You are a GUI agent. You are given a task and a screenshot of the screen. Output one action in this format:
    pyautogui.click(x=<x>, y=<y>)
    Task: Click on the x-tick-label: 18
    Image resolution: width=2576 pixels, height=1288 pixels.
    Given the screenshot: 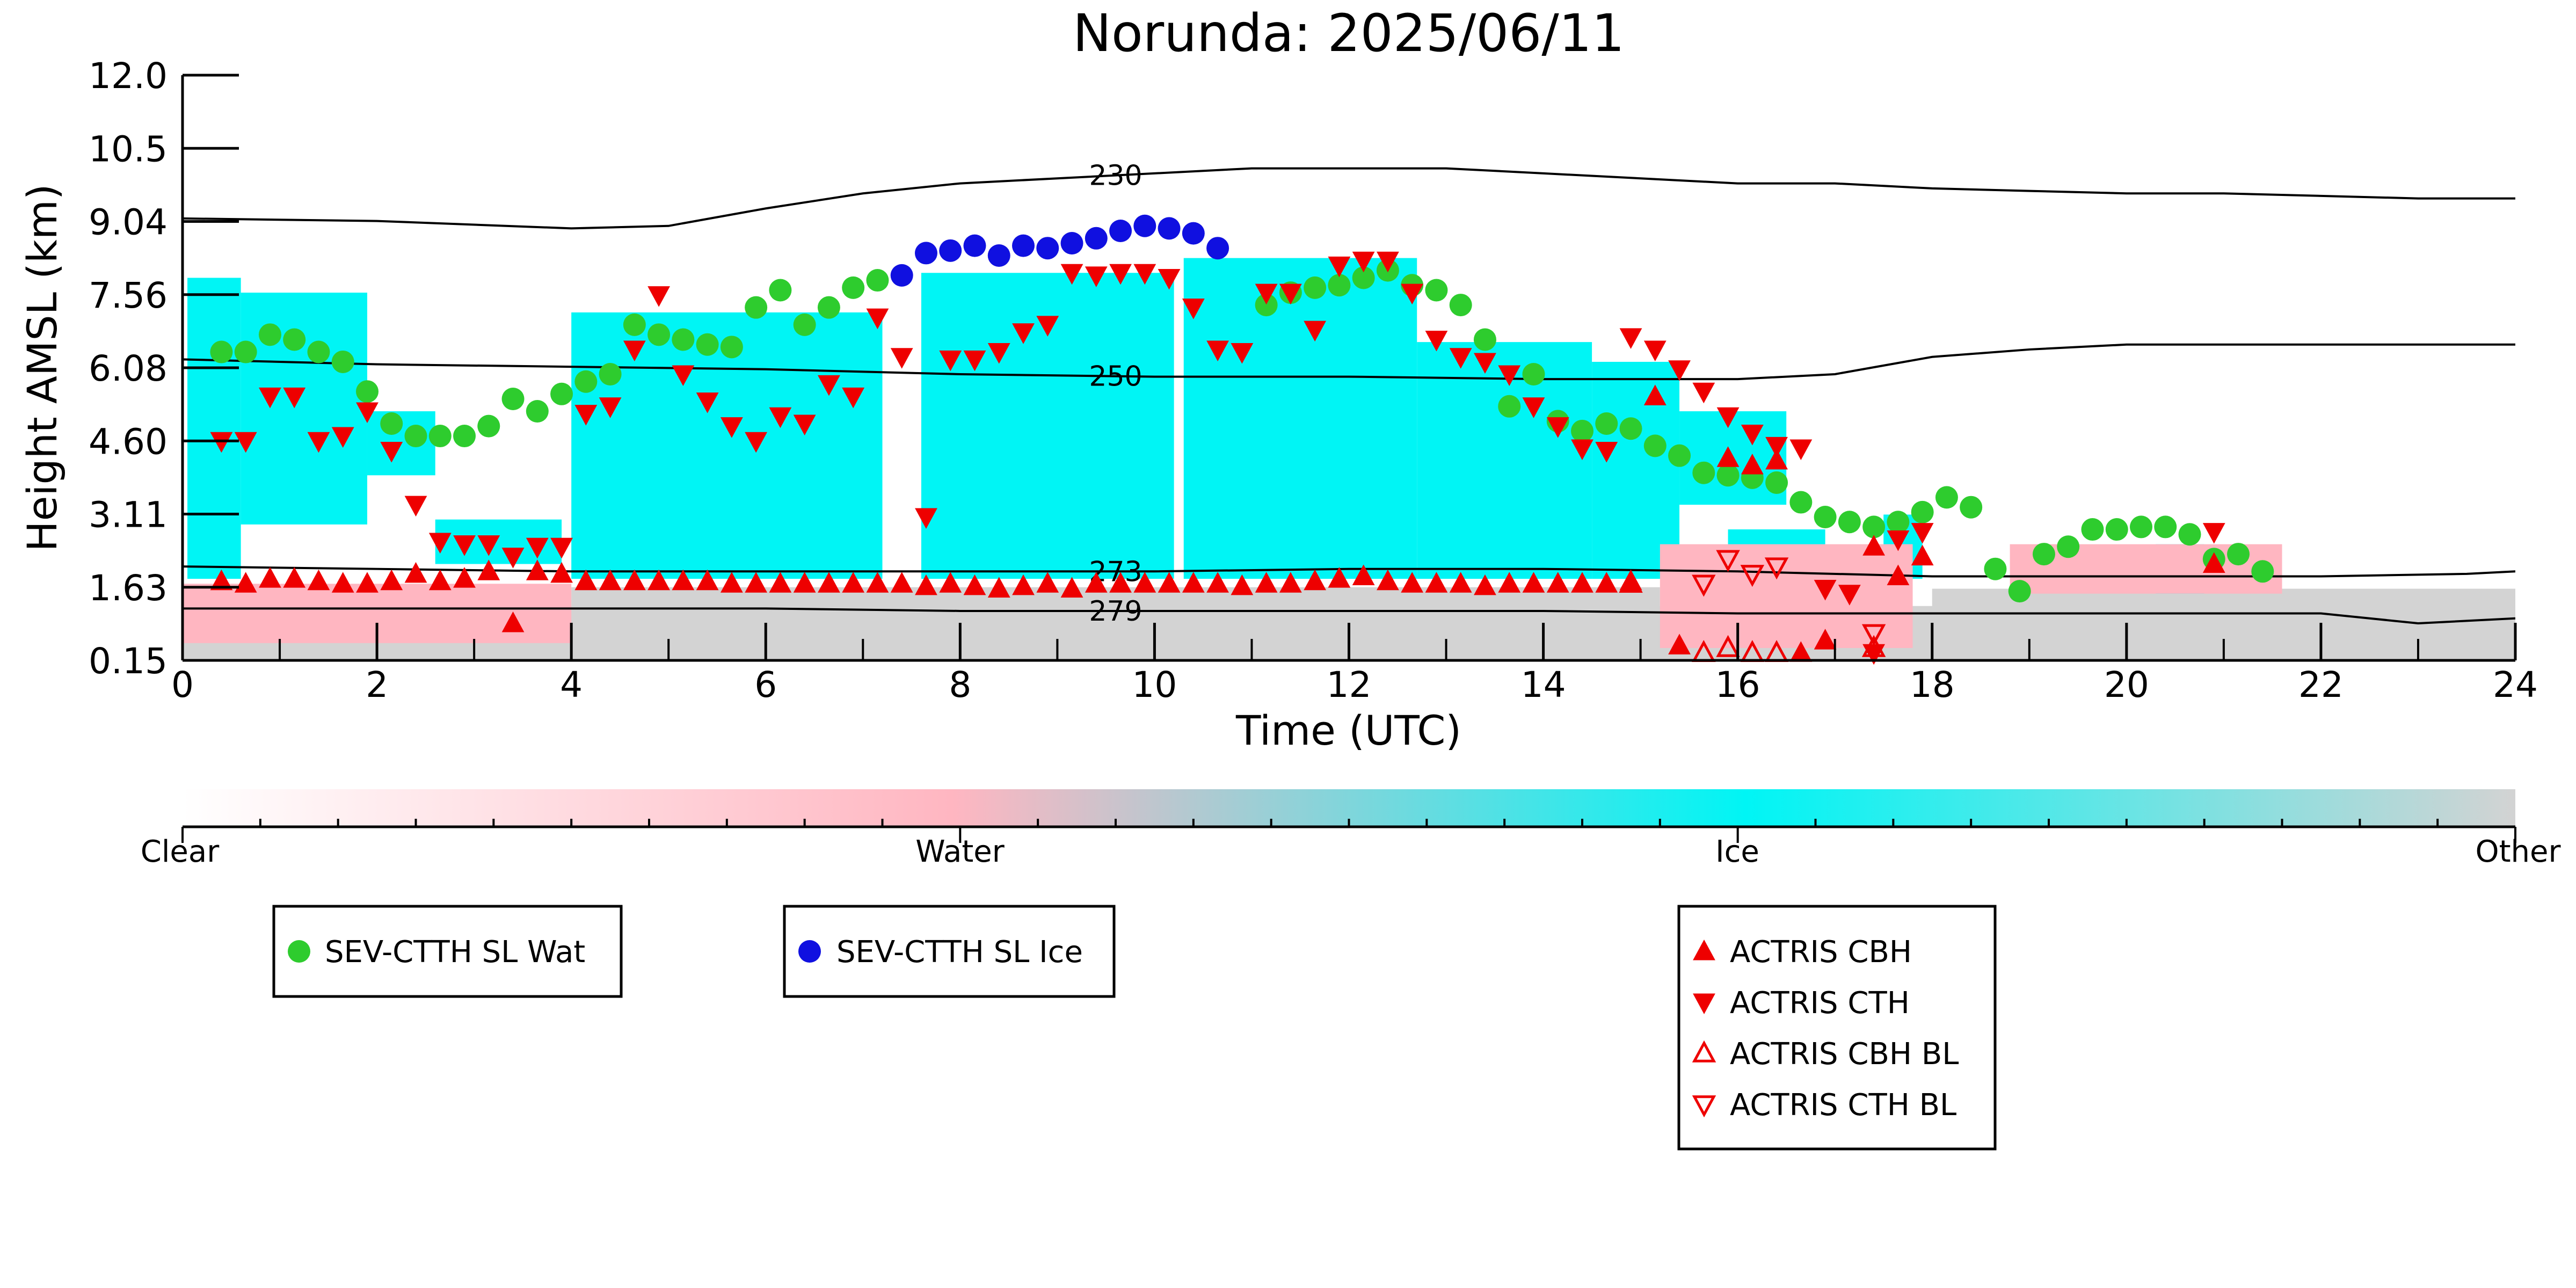 What is the action you would take?
    pyautogui.click(x=1932, y=684)
    